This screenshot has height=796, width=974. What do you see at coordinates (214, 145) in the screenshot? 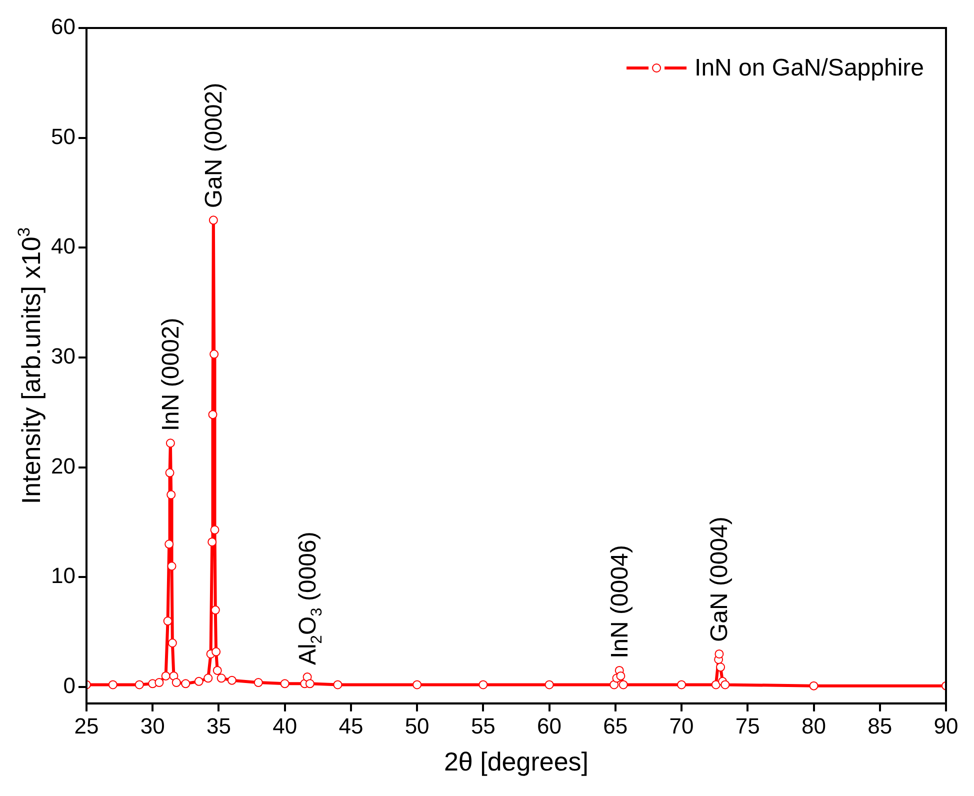
I see `annotation: GaN (0002)` at bounding box center [214, 145].